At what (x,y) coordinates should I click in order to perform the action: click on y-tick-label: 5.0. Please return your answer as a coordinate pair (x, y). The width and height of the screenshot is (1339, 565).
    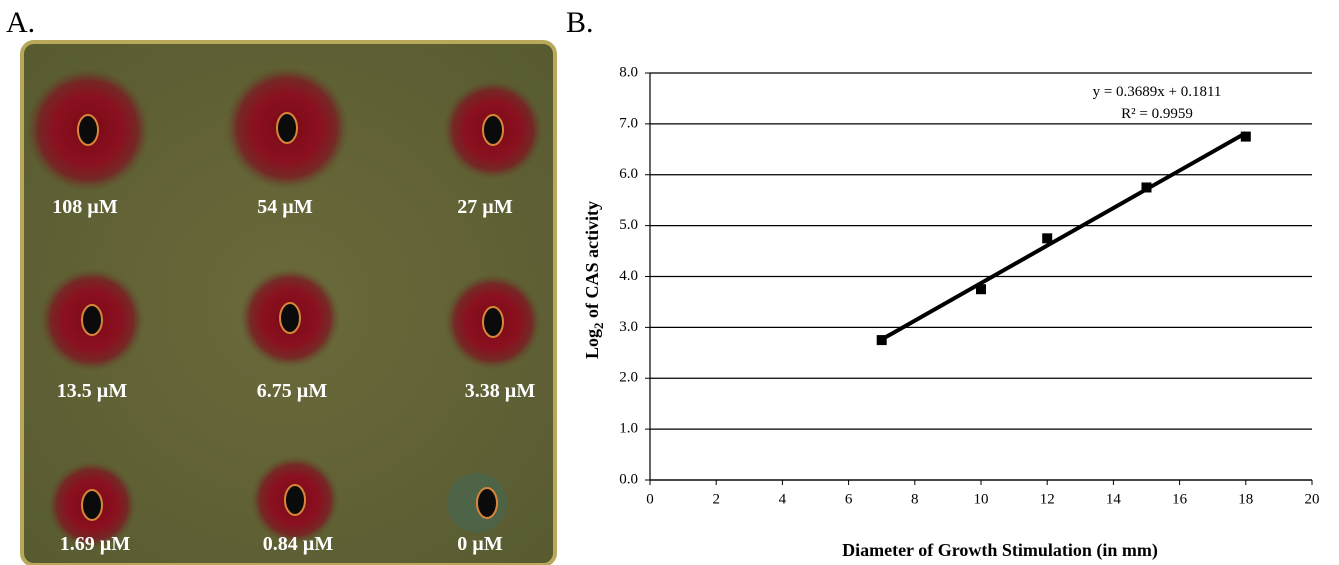
    Looking at the image, I should click on (628, 225).